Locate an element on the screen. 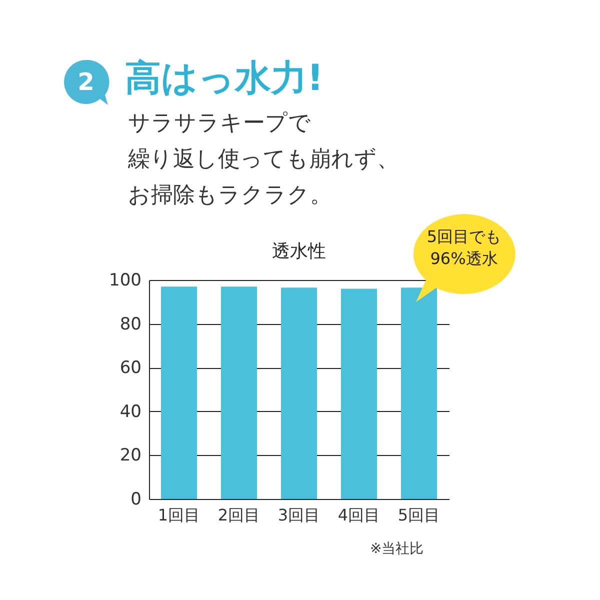 Image resolution: width=600 pixels, height=600 pixels. text: 繰り返し使っても崩れず、 is located at coordinates (263, 160).